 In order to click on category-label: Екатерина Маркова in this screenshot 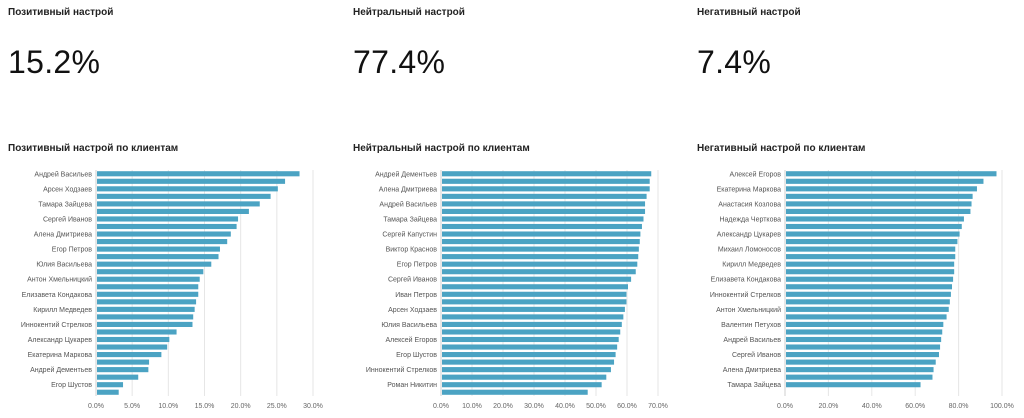, I will do `click(749, 189)`.